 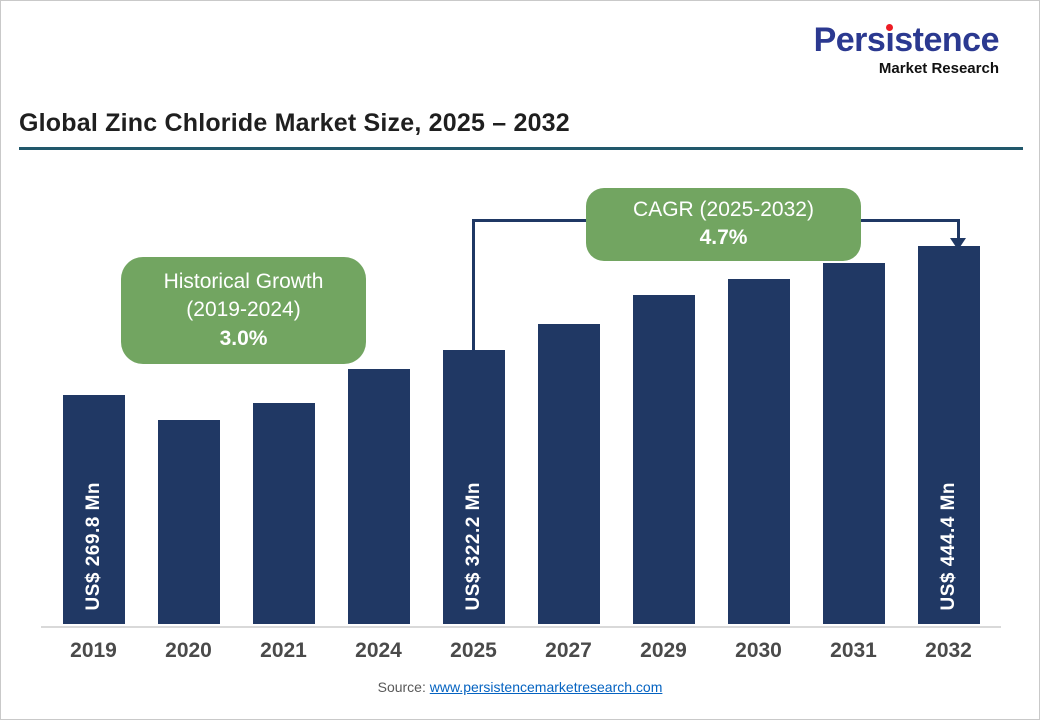 I want to click on bar-2030, so click(x=758, y=451).